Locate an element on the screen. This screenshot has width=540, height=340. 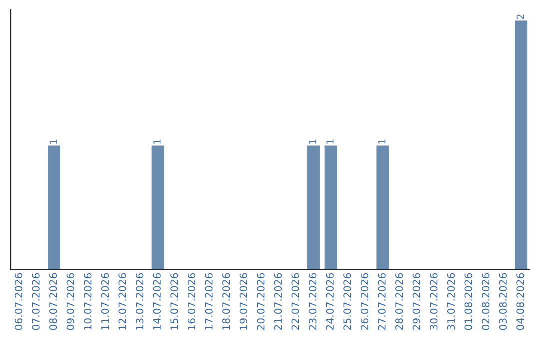
x-tick-label: 09.07.2026 is located at coordinates (70, 301).